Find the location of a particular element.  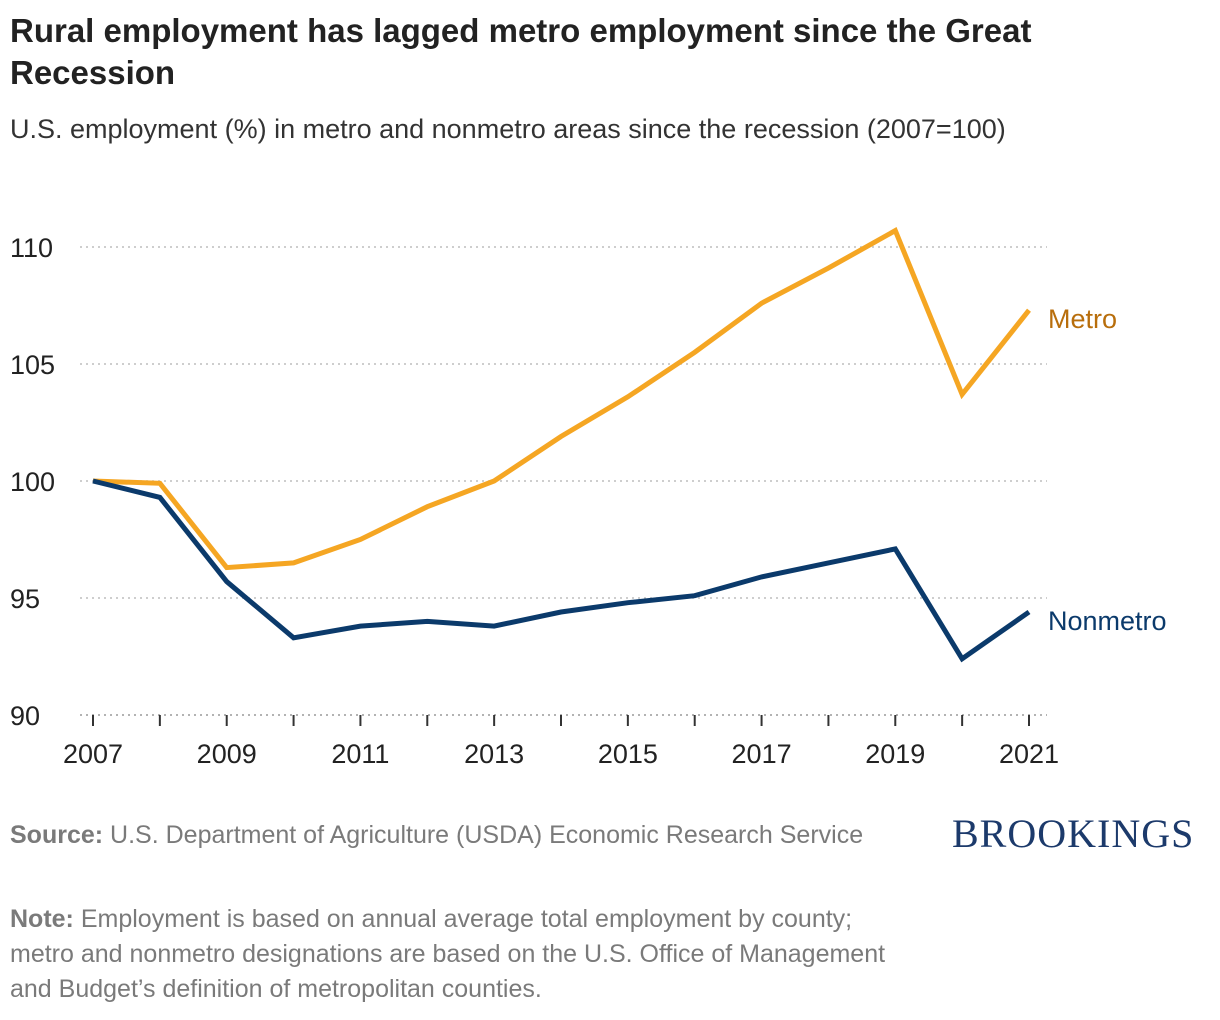

series-label-metro: Metro is located at coordinates (1082, 319).